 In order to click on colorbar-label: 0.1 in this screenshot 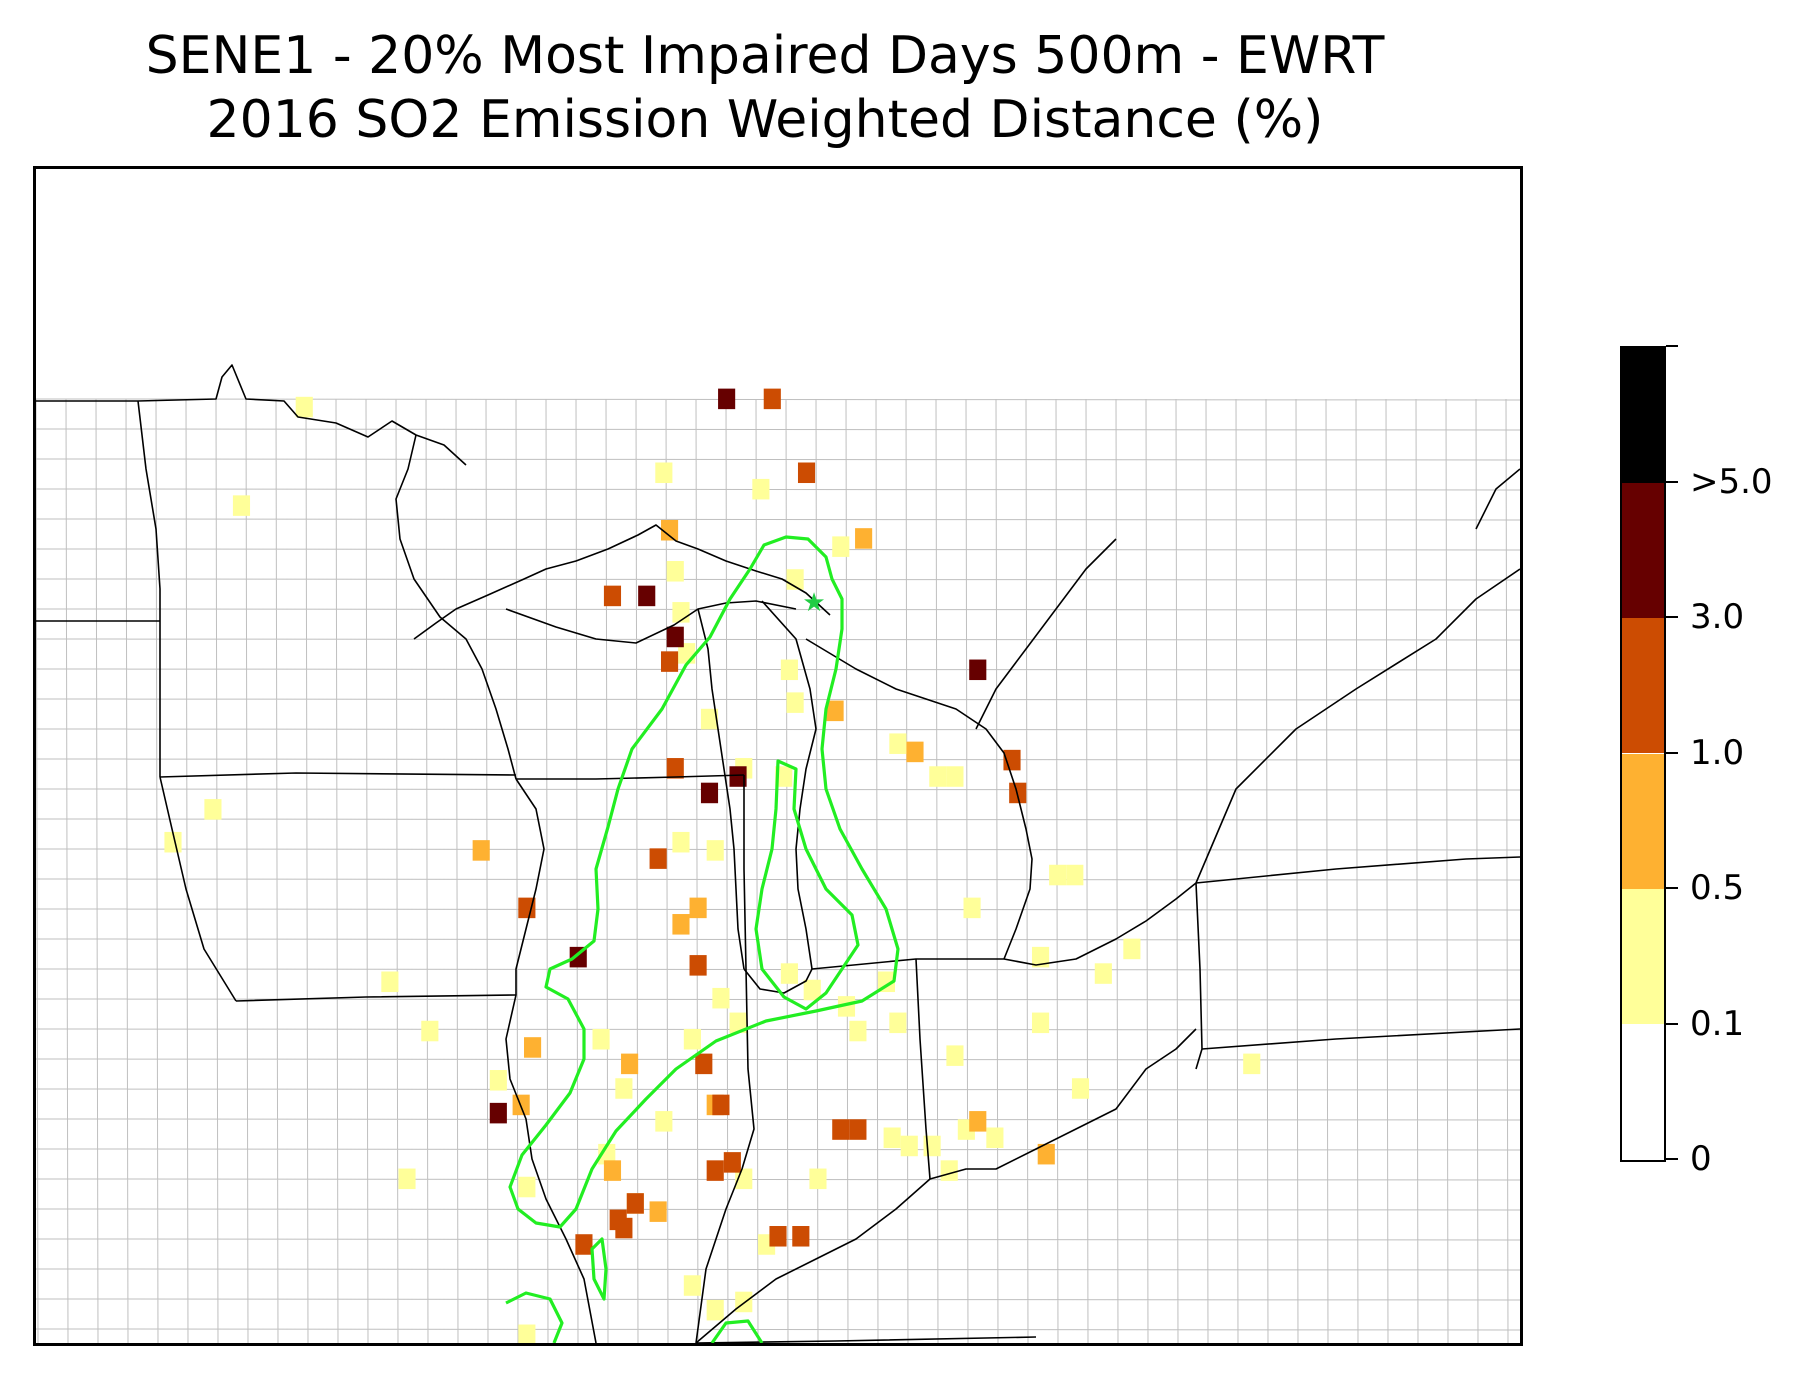, I will do `click(1717, 1023)`.